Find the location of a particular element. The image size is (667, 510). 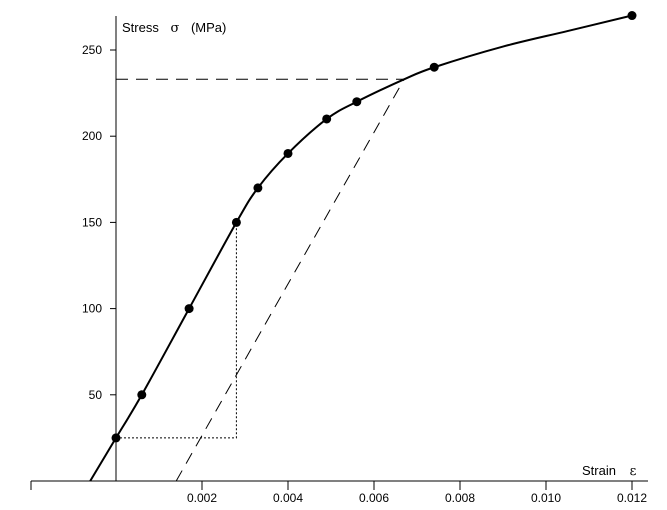

y-tick-label-4: 250 is located at coordinates (92, 50).